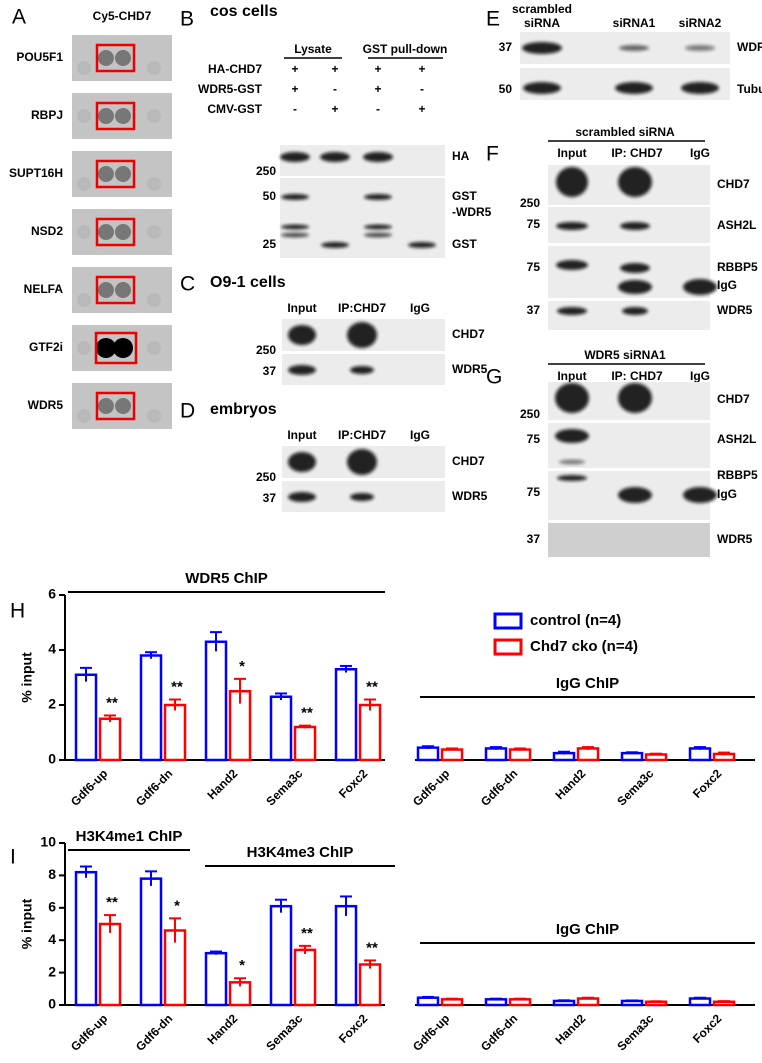 This screenshot has height=1063, width=762. I want to click on row-label: CMV-GST, so click(234, 109).